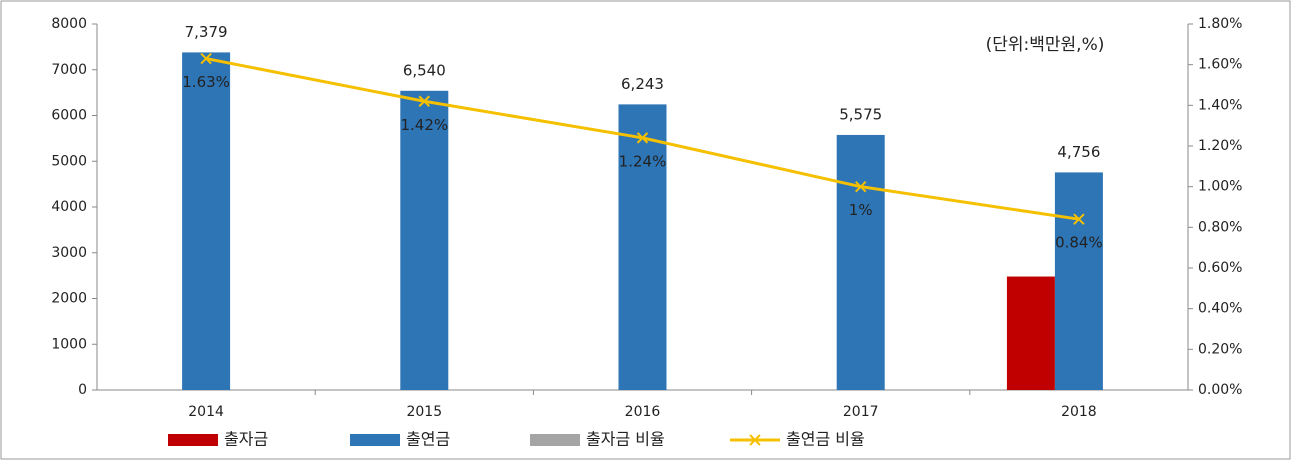  I want to click on x-tick-label: 2015, so click(424, 412).